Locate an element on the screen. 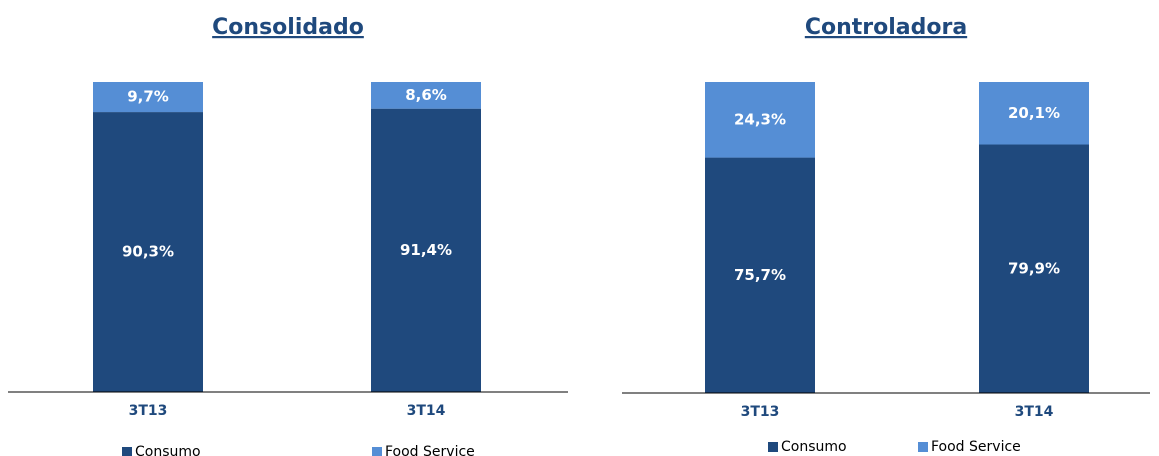  data-label: 75,7% is located at coordinates (760, 275).